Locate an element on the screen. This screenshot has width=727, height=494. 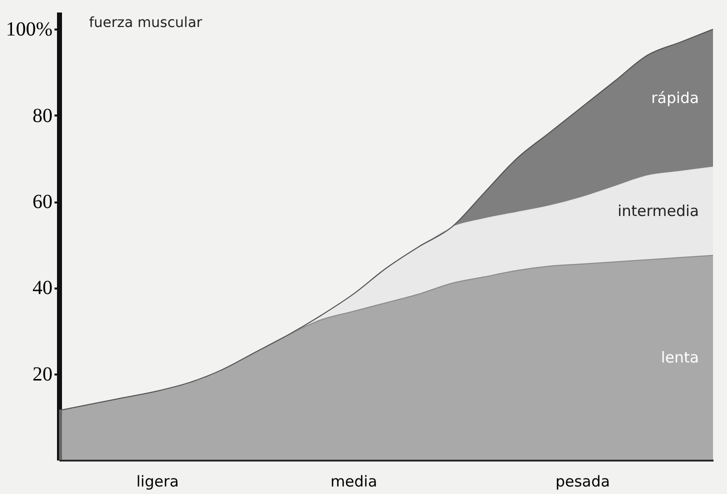
x-tick-label: pesada is located at coordinates (582, 481).